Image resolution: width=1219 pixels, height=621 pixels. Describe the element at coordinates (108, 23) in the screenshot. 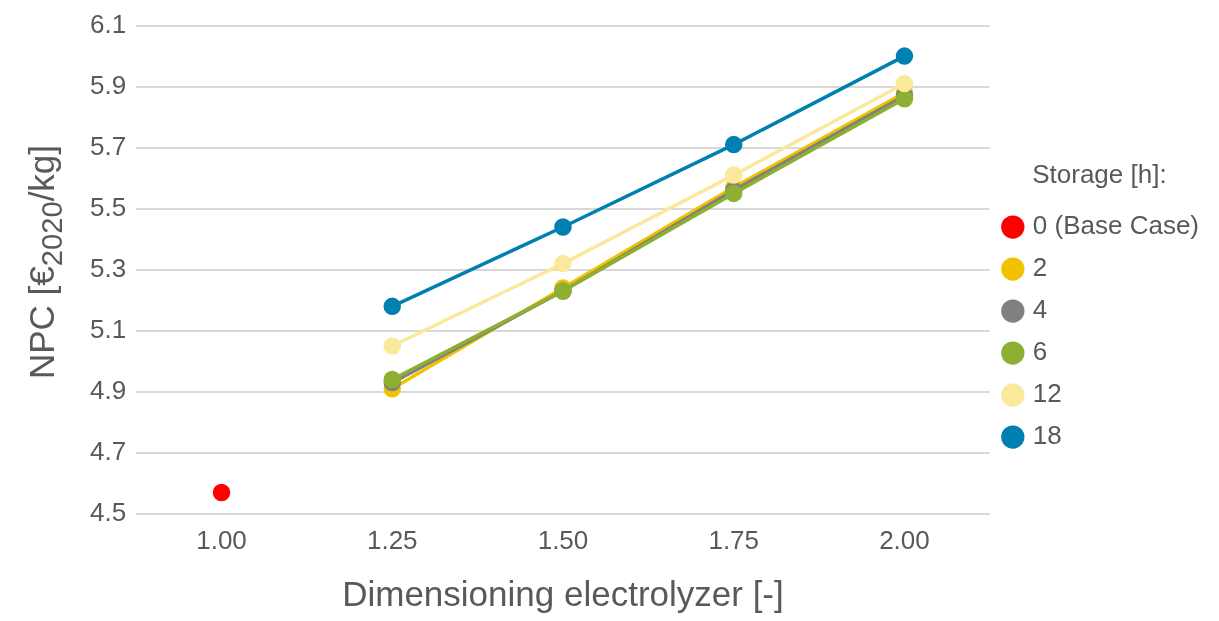

I see `y-tick-label: 6.1` at that location.